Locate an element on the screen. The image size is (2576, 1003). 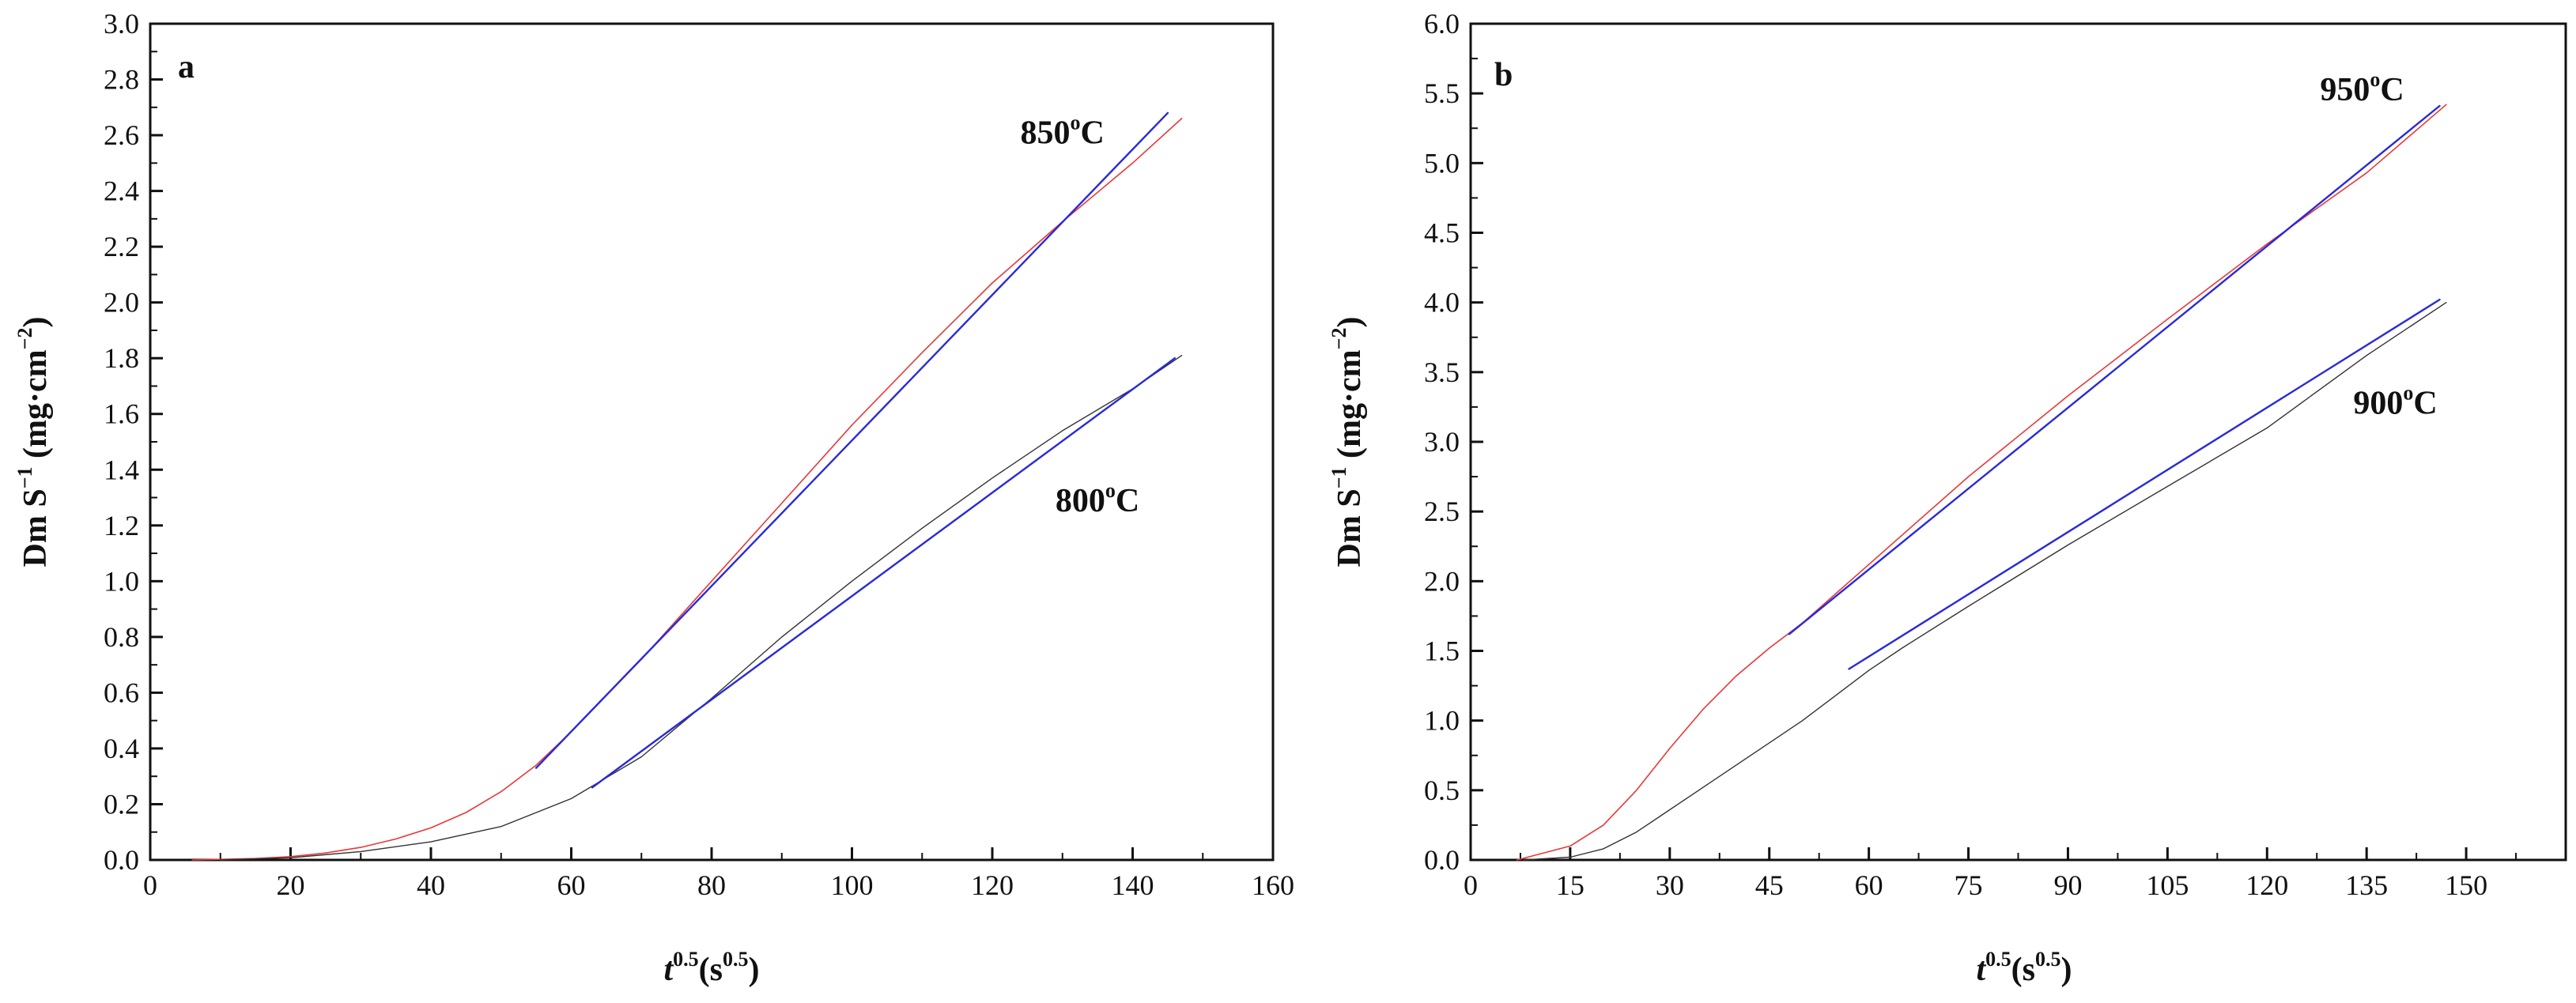
y-tick-label-a: 0.0 is located at coordinates (121, 860).